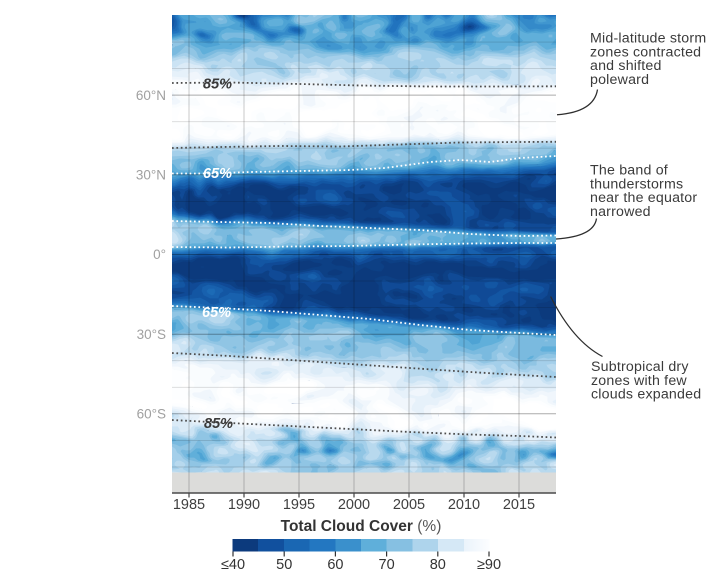  I want to click on svg-text: 2000, so click(354, 505).